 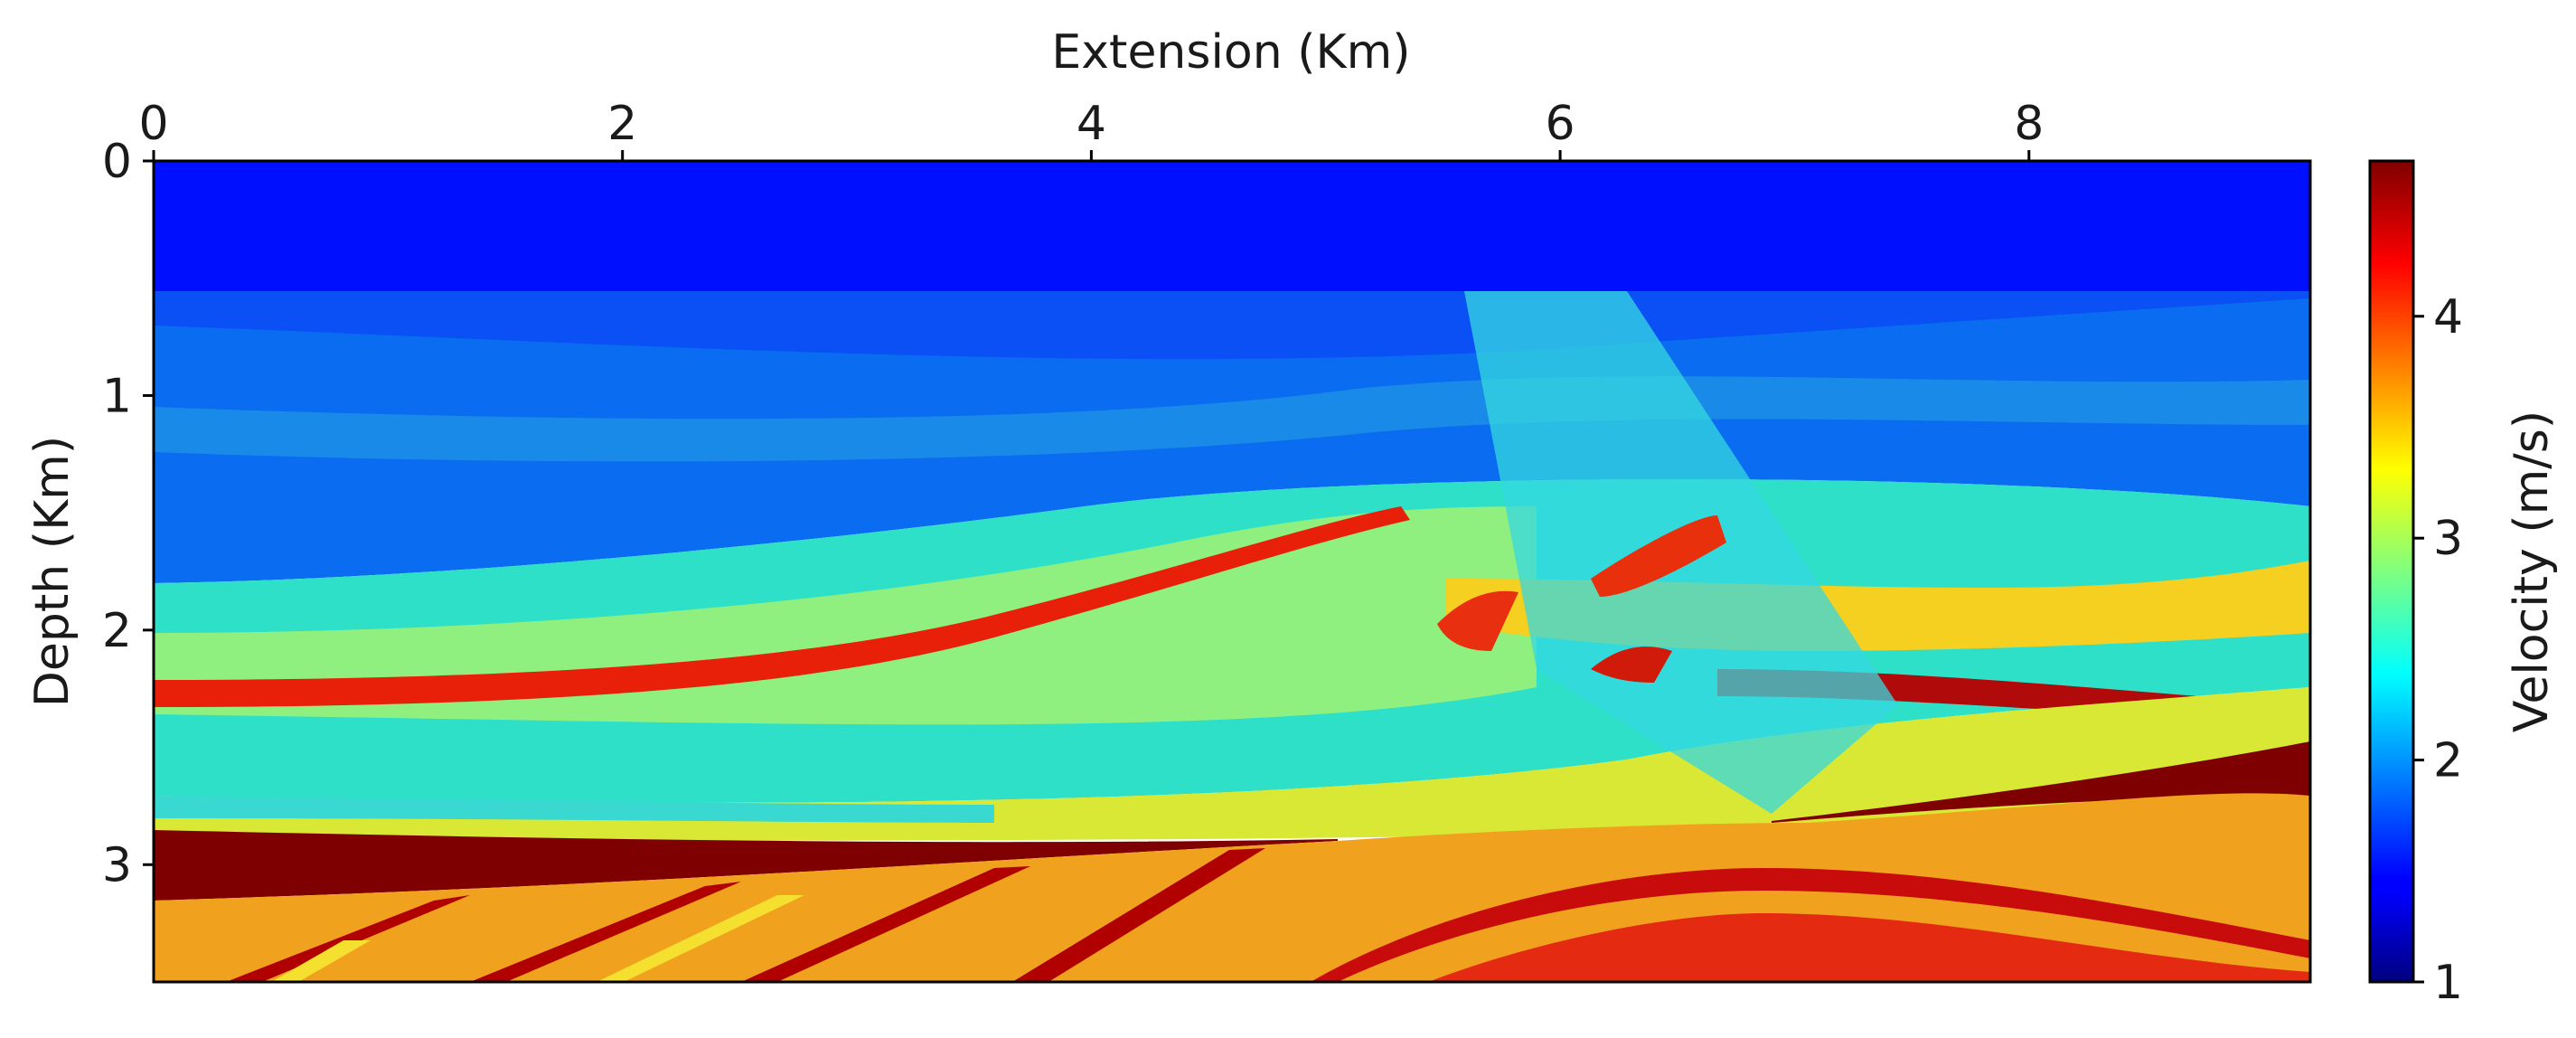 I want to click on x-axis-top: 0 2 4 6 8, so click(x=1091, y=129).